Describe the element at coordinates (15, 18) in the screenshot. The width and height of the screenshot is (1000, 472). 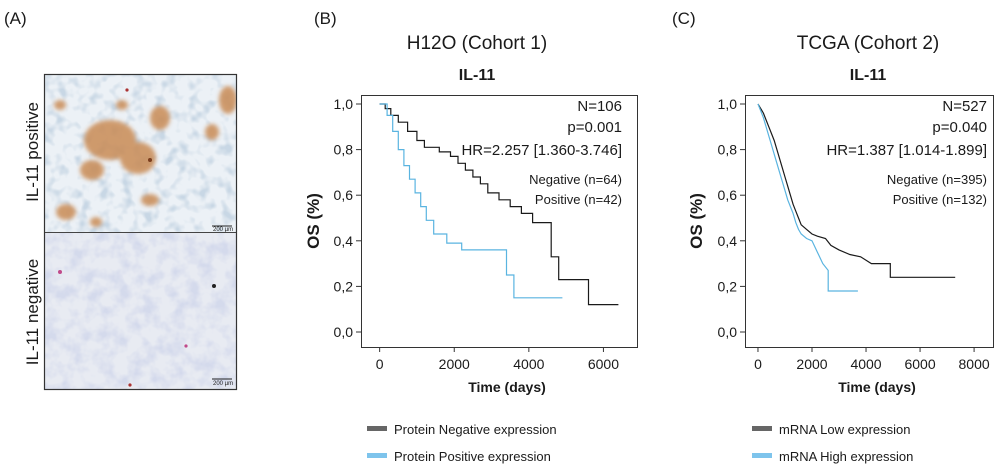
I see `panel-a-label: (A)` at that location.